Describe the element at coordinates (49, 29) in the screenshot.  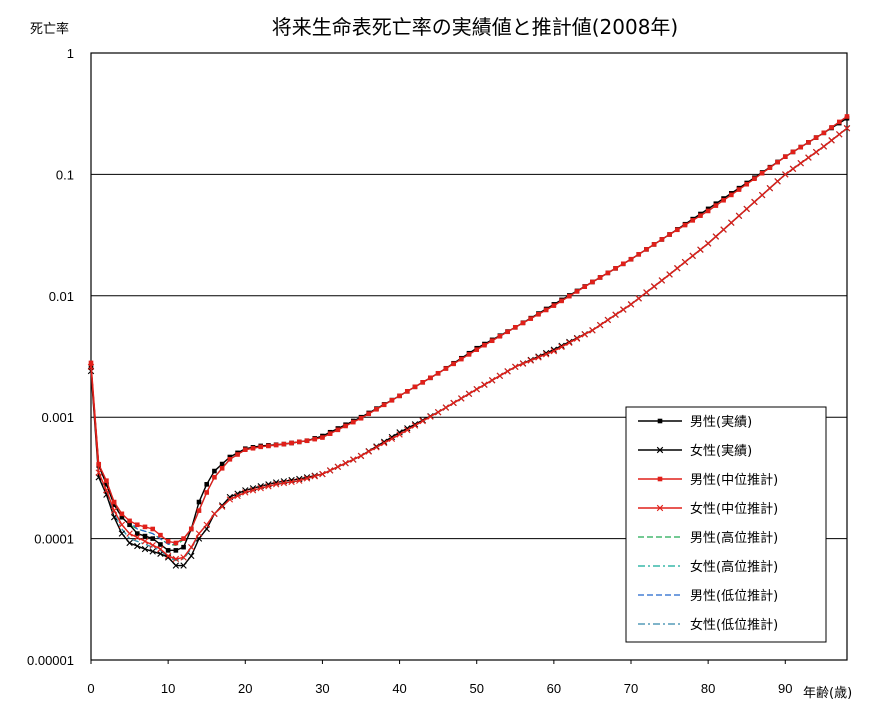
I see `y-axis-label: 死亡率` at that location.